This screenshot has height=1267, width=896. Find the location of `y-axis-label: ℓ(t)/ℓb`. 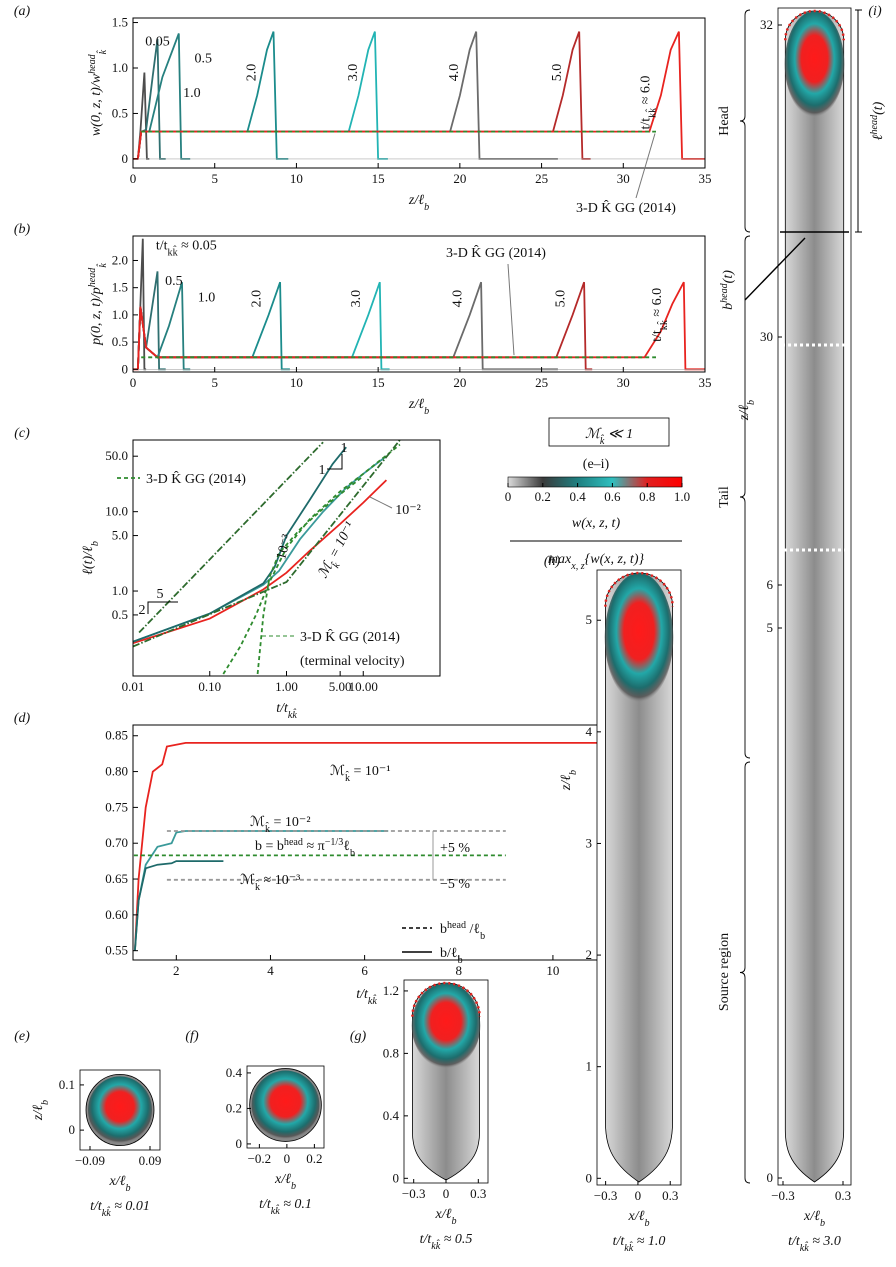

y-axis-label: ℓ(t)/ℓb is located at coordinates (91, 558).